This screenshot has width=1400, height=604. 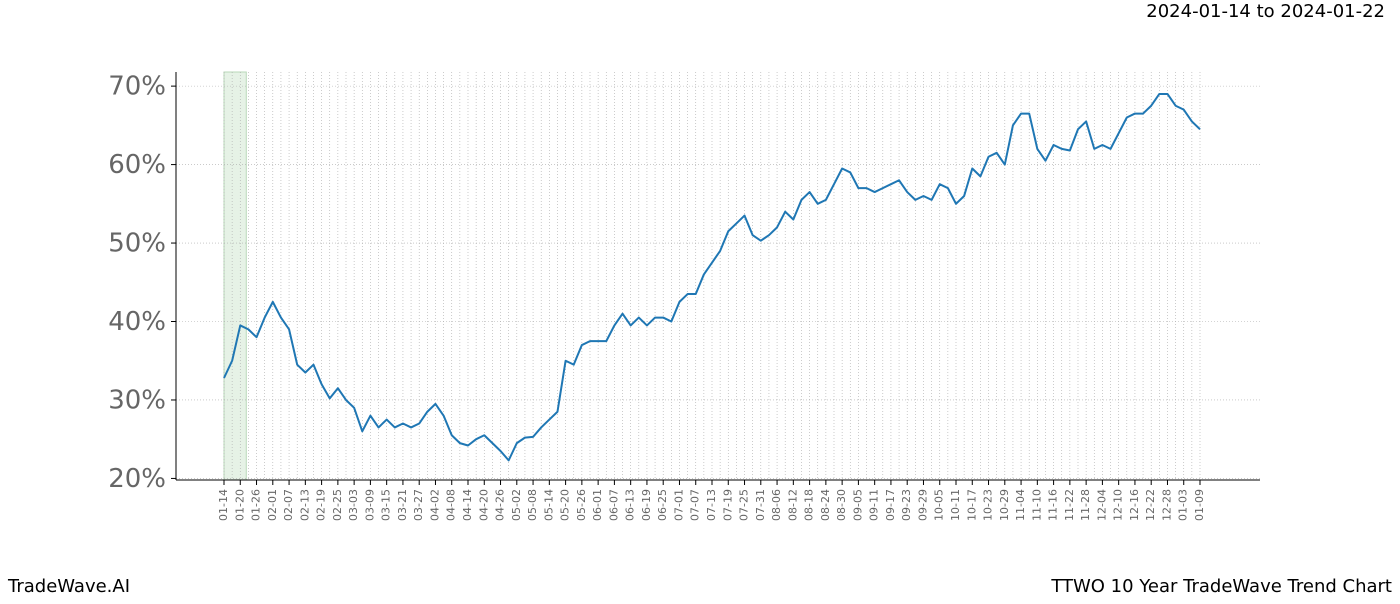 I want to click on x-tick-label: 05-26, so click(x=581, y=505).